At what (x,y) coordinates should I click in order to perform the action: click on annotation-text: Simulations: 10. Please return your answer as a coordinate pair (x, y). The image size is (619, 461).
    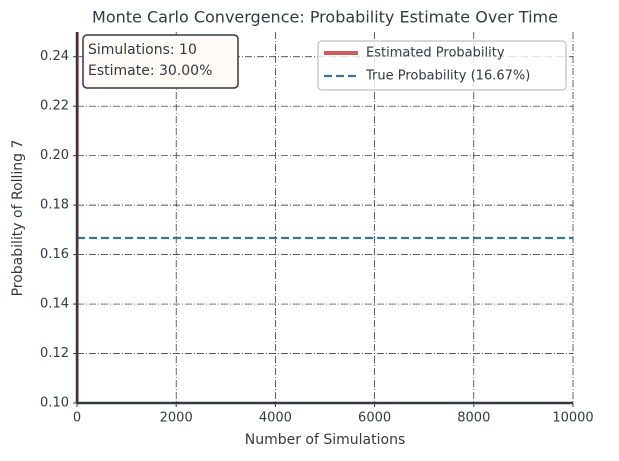
    Looking at the image, I should click on (142, 50).